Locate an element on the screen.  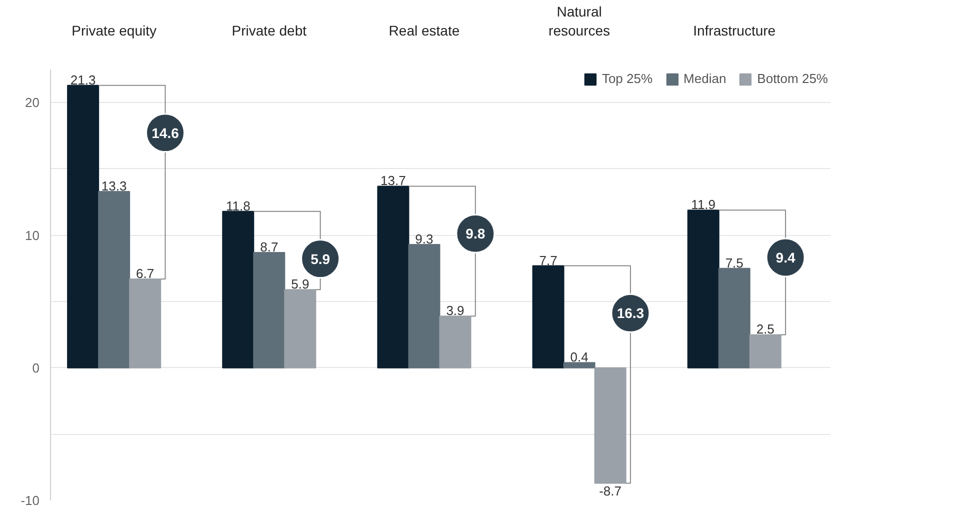
data-label: 11.9 is located at coordinates (703, 204).